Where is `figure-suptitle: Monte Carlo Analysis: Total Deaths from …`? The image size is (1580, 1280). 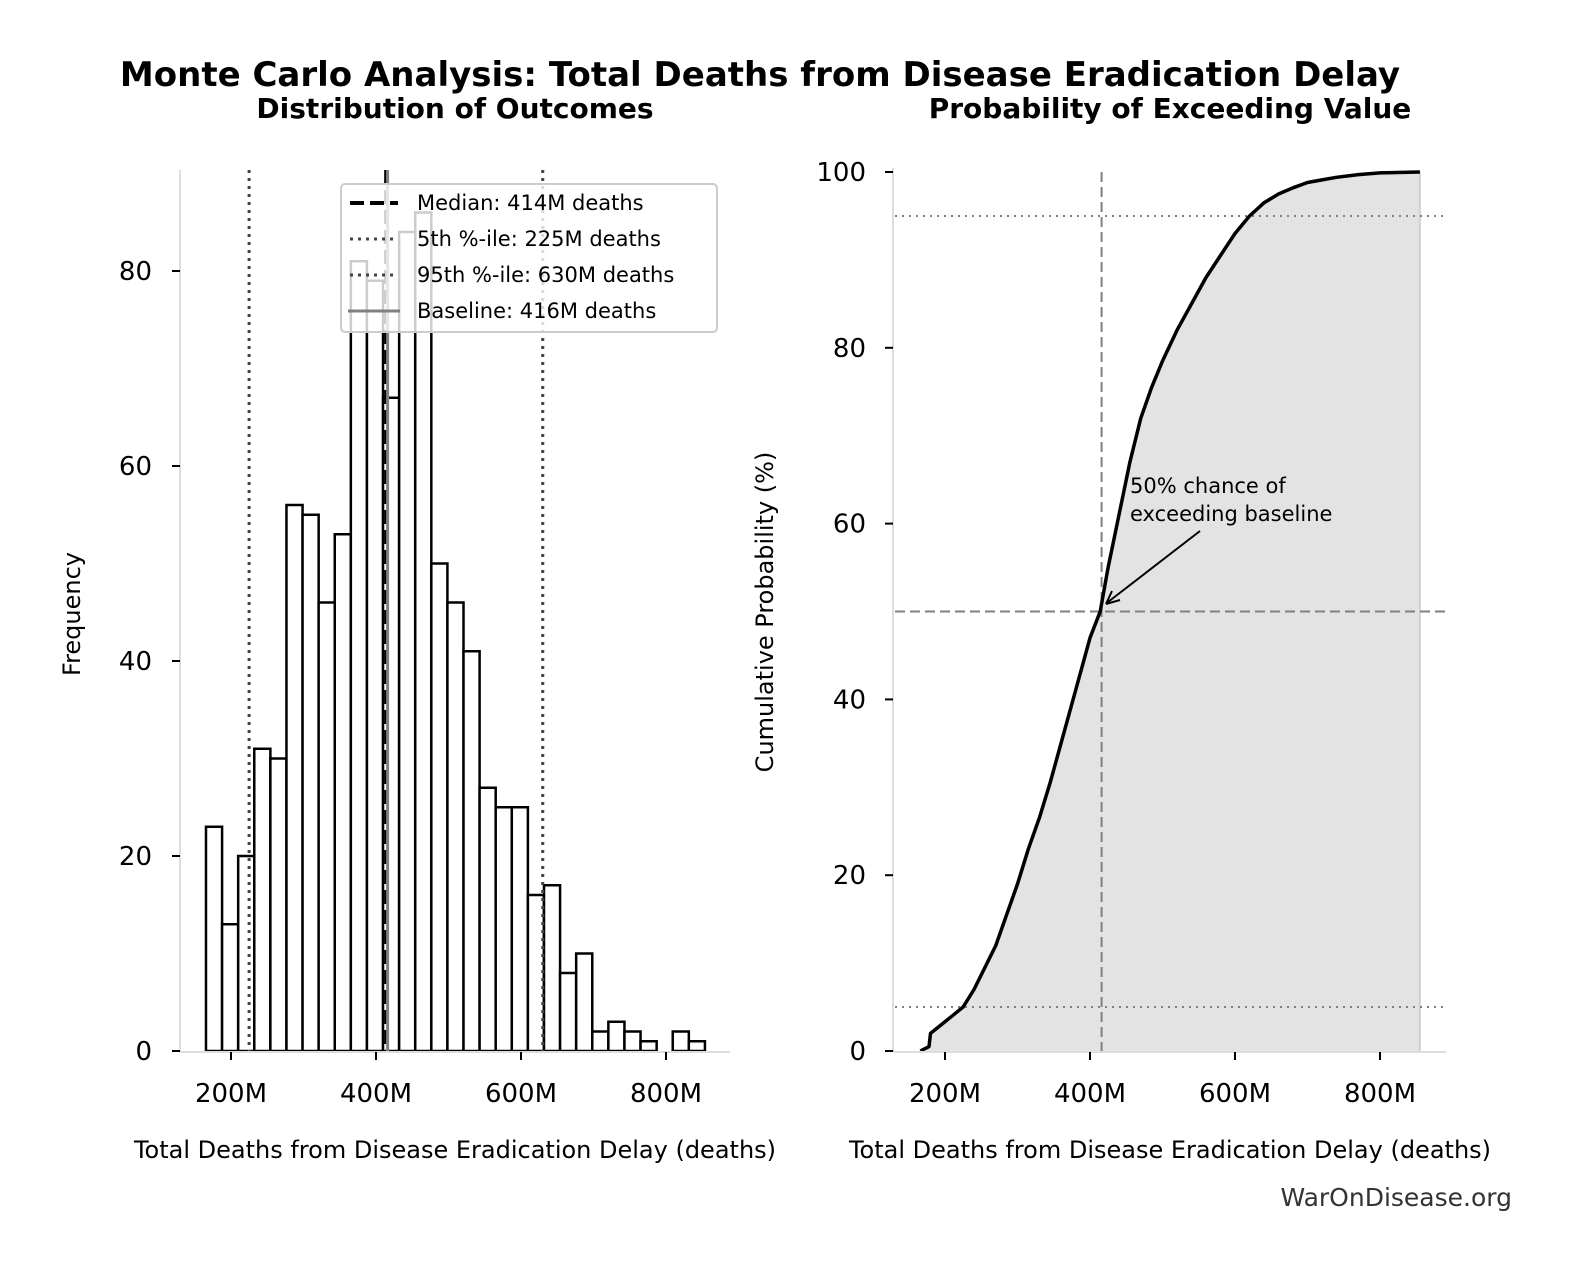 figure-suptitle: Monte Carlo Analysis: Total Deaths from … is located at coordinates (760, 75).